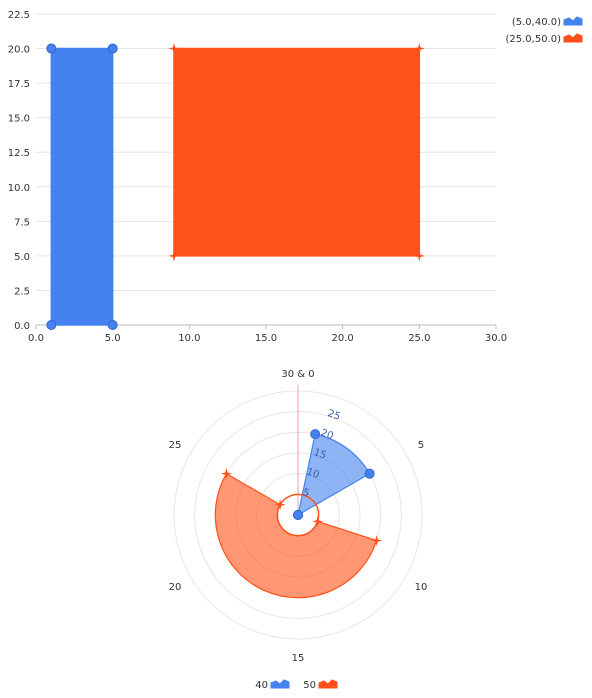 The width and height of the screenshot is (592, 698). Describe the element at coordinates (343, 338) in the screenshot. I see `x-tick-label: 20.0` at that location.